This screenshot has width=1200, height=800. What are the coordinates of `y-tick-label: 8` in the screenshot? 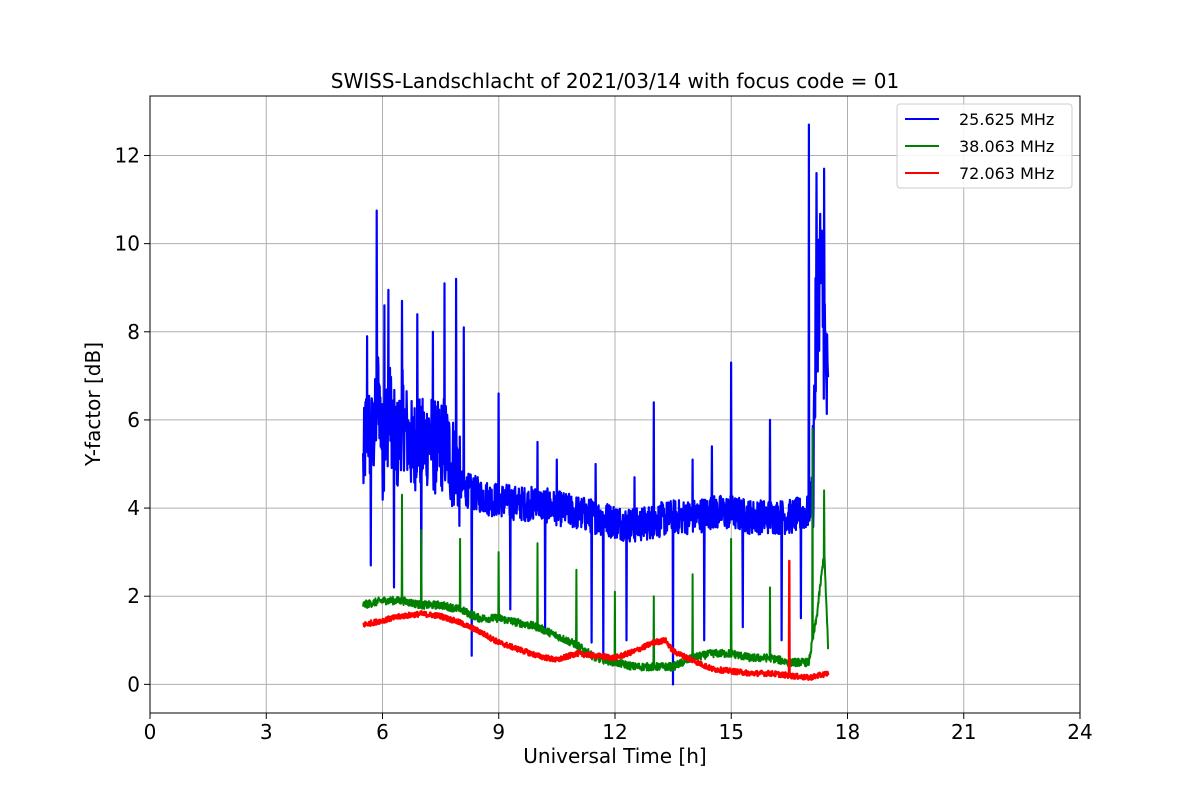 It's located at (133, 332).